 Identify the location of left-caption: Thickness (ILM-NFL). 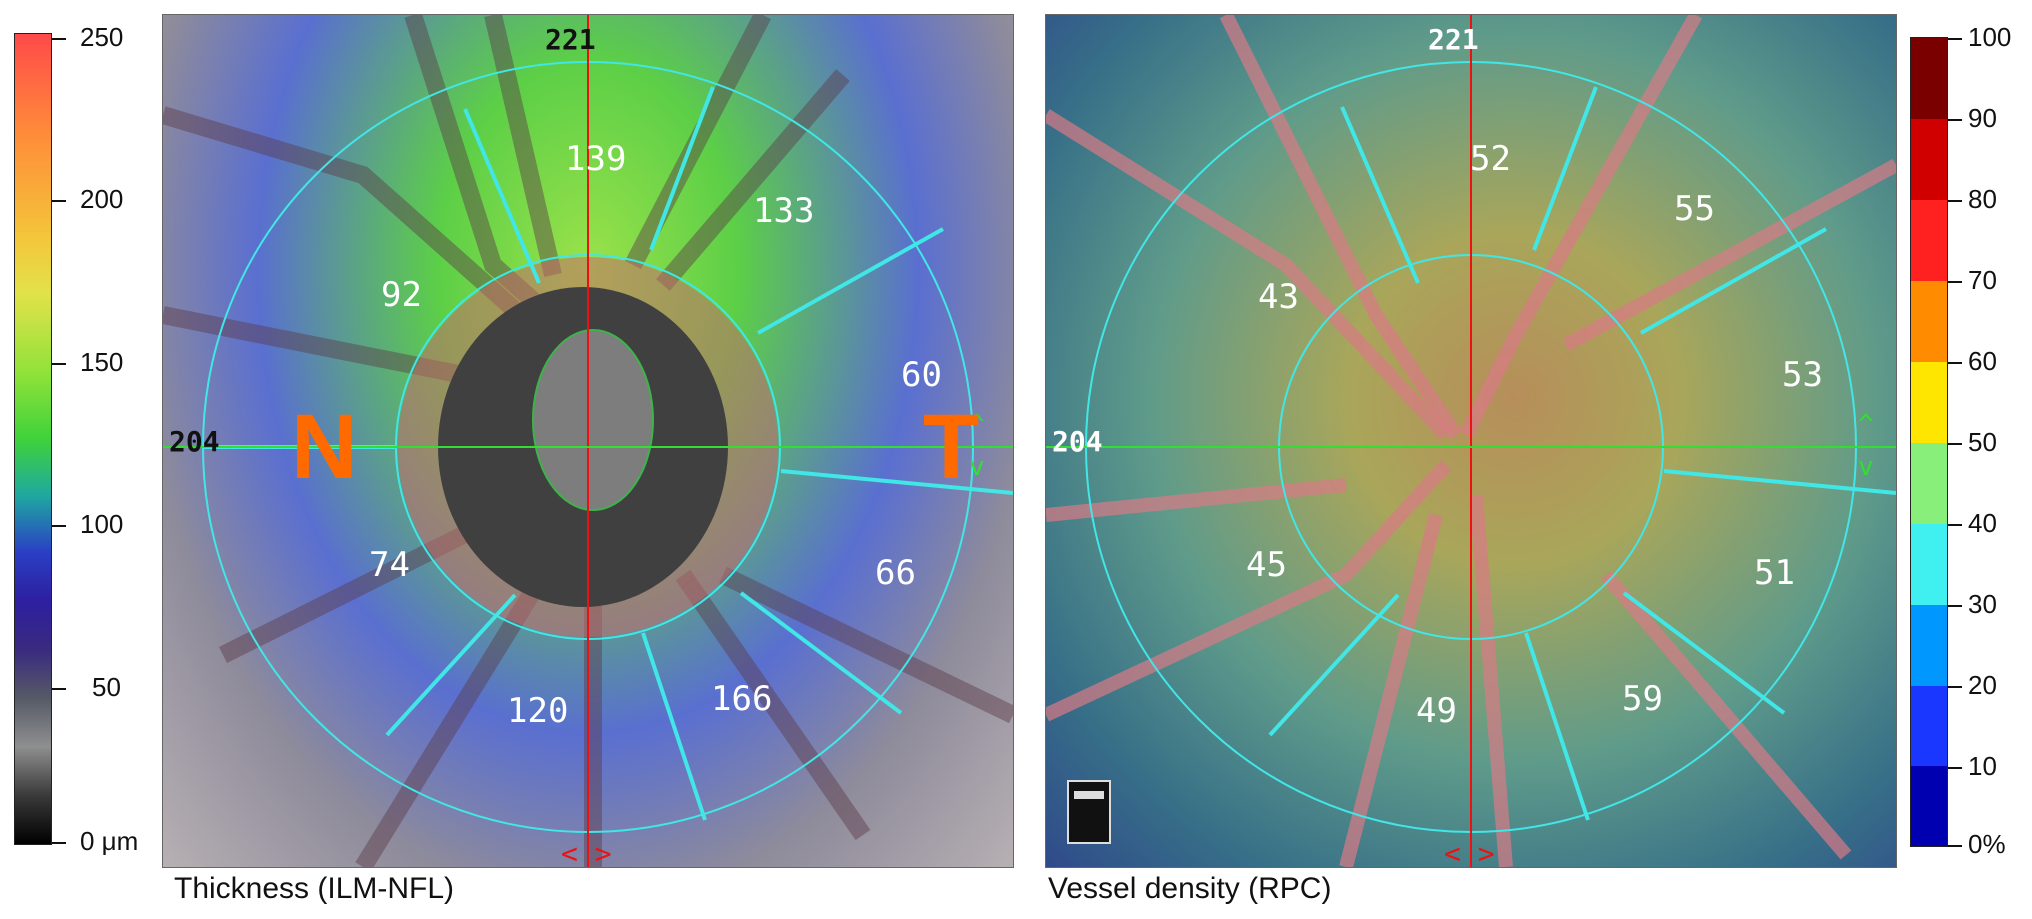
(314, 888).